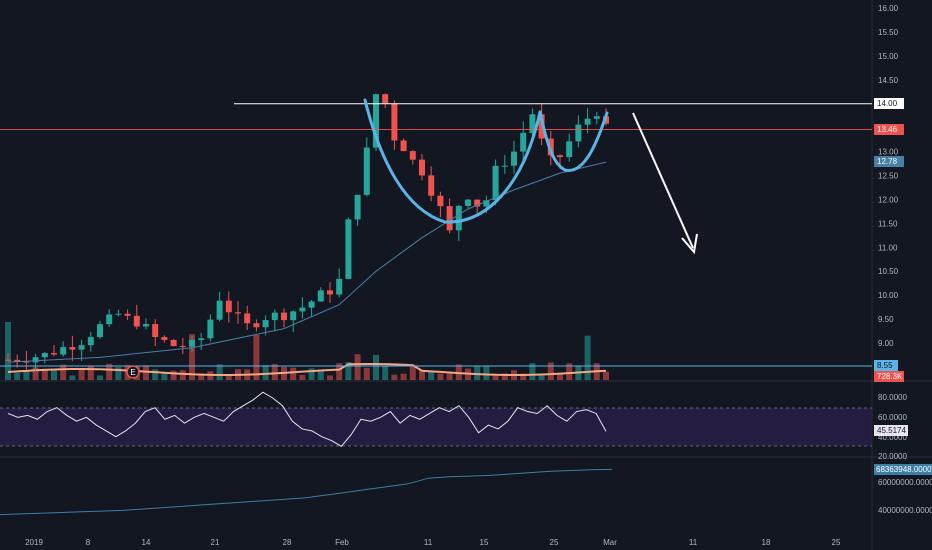  Describe the element at coordinates (888, 295) in the screenshot. I see `price-tick: 10.00` at that location.